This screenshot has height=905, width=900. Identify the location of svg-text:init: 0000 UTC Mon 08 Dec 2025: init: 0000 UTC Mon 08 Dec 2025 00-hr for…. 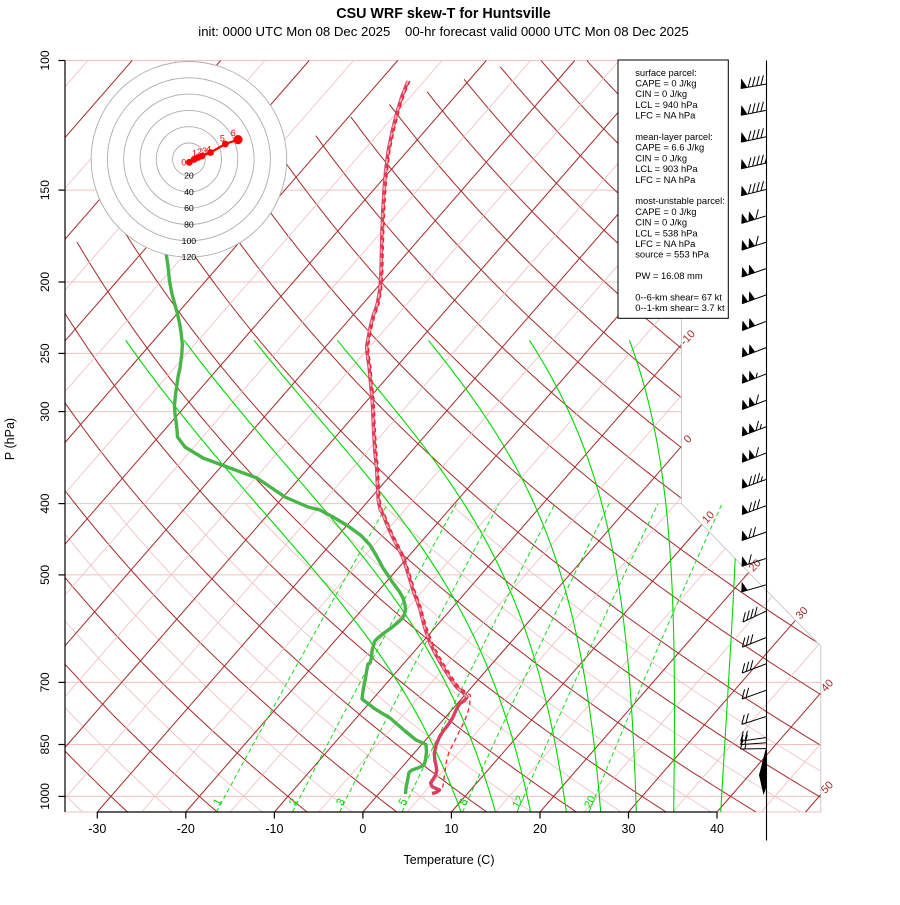
(443, 31).